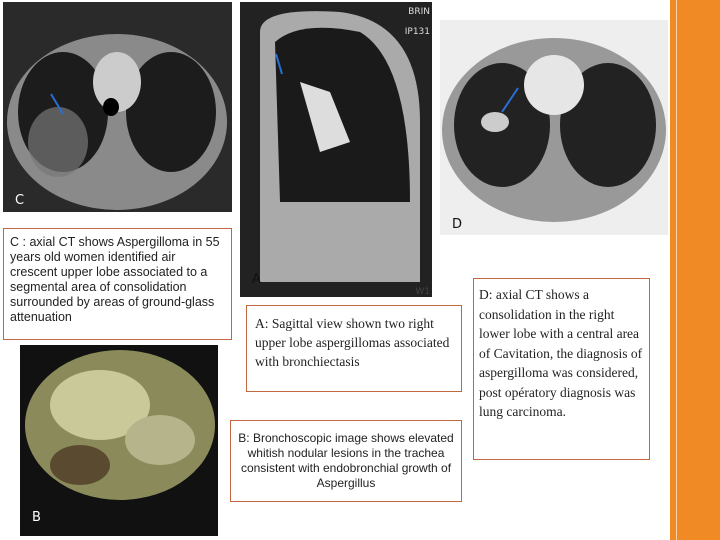  I want to click on trachea, so click(111, 107).